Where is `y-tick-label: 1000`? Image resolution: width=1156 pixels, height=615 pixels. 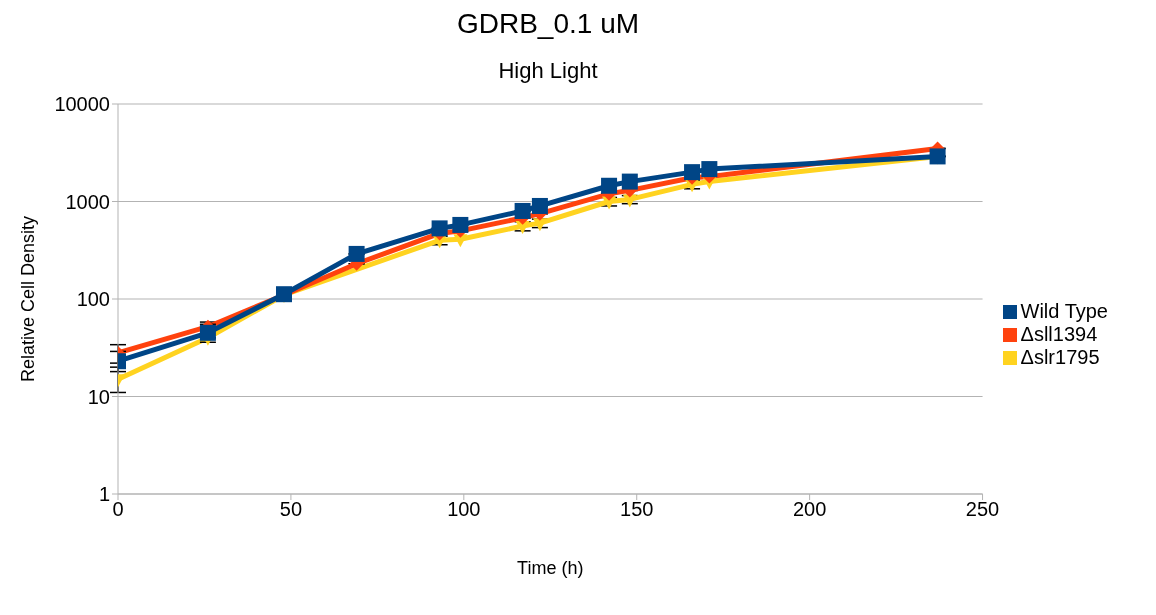
y-tick-label: 1000 is located at coordinates (87, 201).